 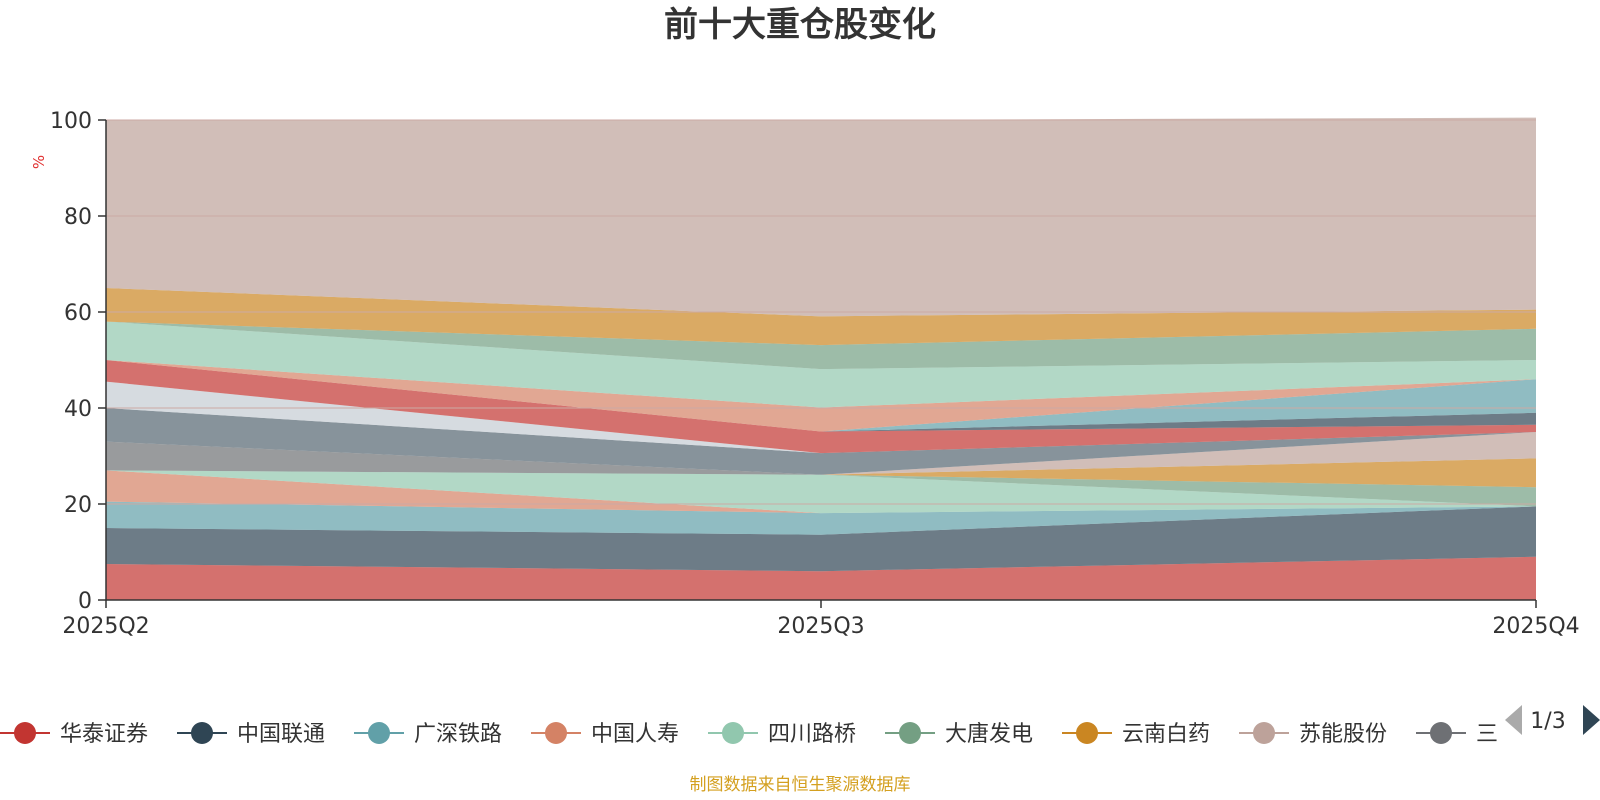 What do you see at coordinates (989, 734) in the screenshot?
I see `legend-label: 大唐发电` at bounding box center [989, 734].